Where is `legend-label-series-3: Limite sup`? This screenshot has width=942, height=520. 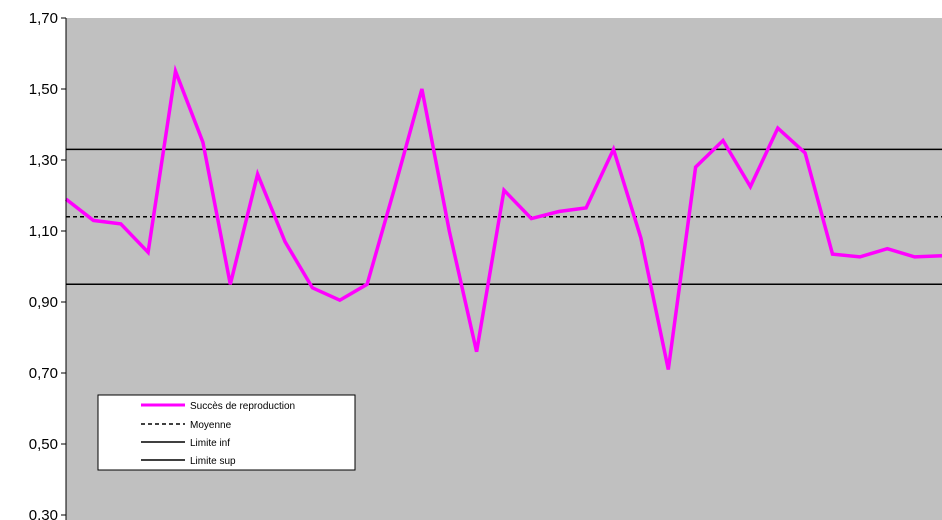 legend-label-series-3: Limite sup is located at coordinates (213, 461).